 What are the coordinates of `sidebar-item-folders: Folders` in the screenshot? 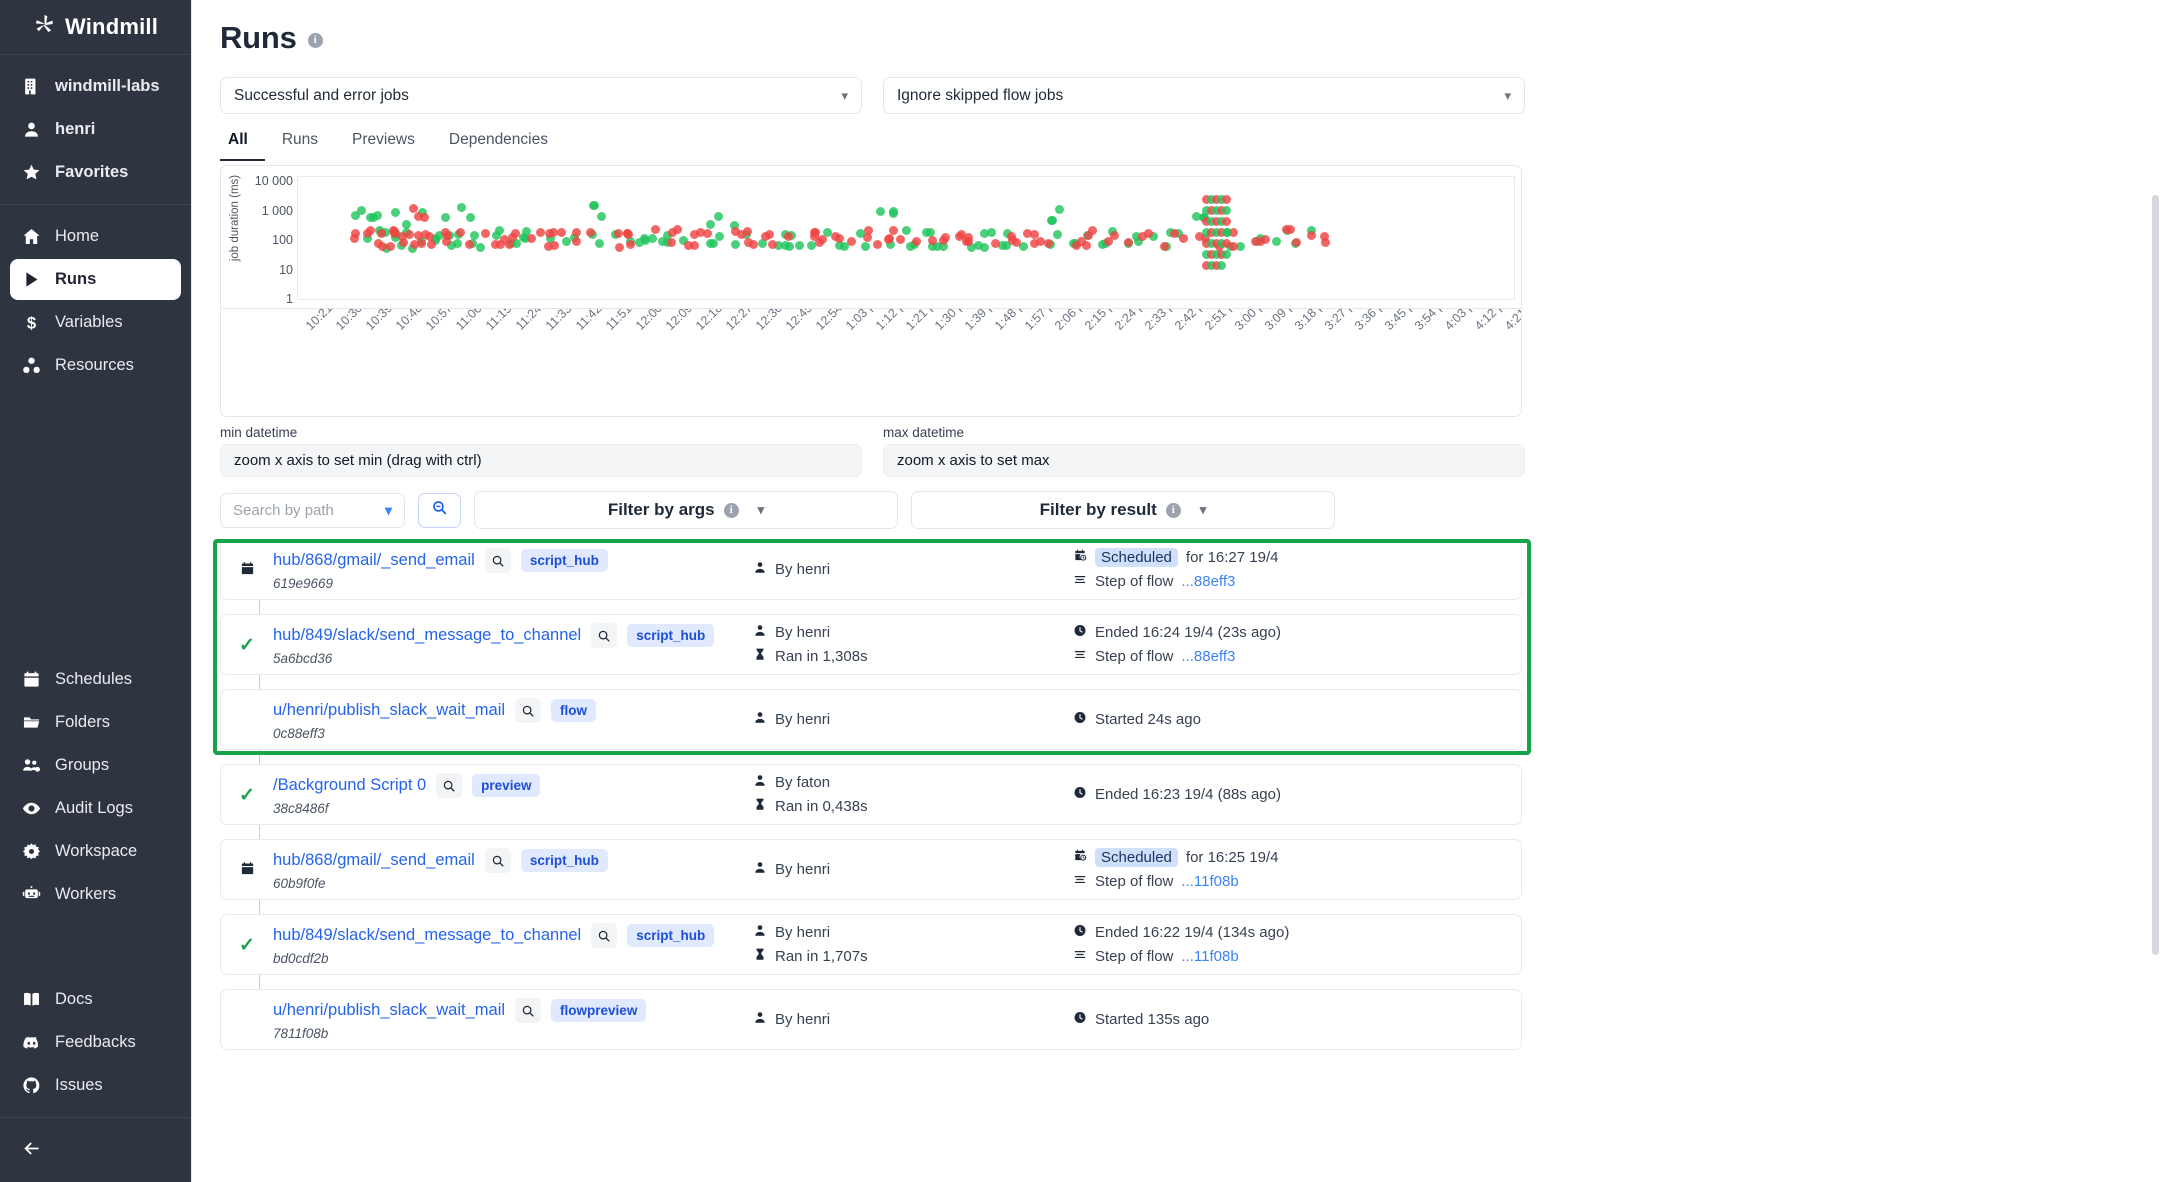 It's located at (95, 722).